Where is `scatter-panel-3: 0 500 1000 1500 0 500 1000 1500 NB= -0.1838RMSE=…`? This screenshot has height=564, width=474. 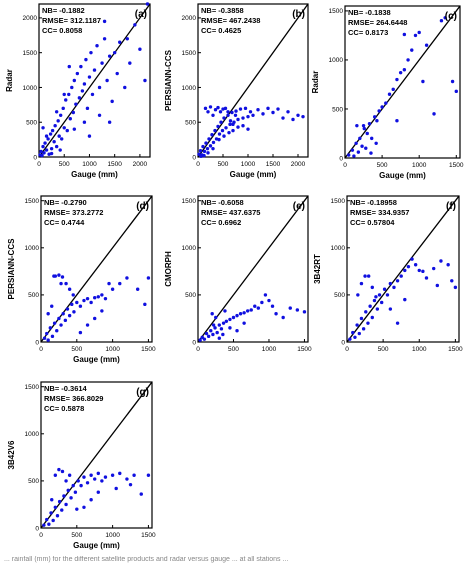
scatter-panel-3: 0 500 1000 1500 0 500 1000 1500 NB= -0.1838RMSE=… is located at coordinates (387, 92).